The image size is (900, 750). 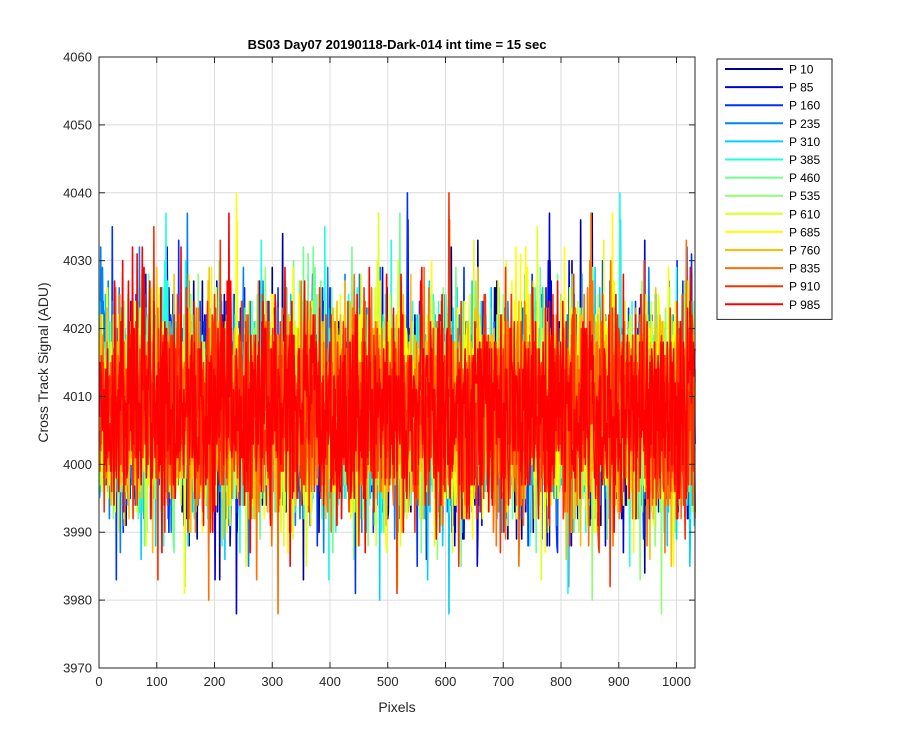 I want to click on x-tick-label: 0, so click(x=98, y=681).